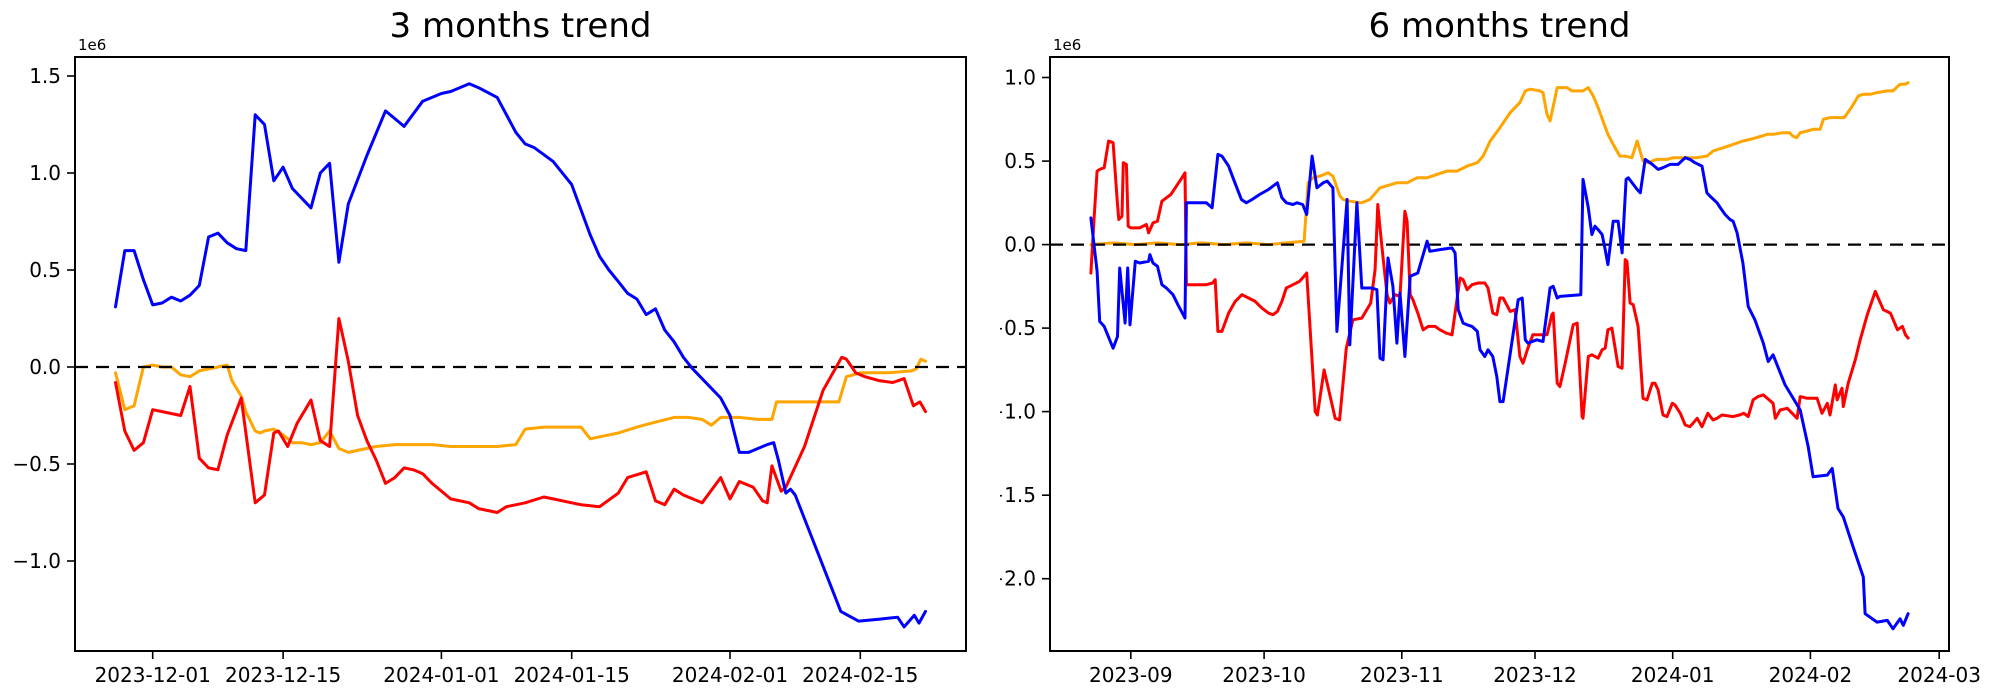  I want to click on series-line-red, so click(520, 415).